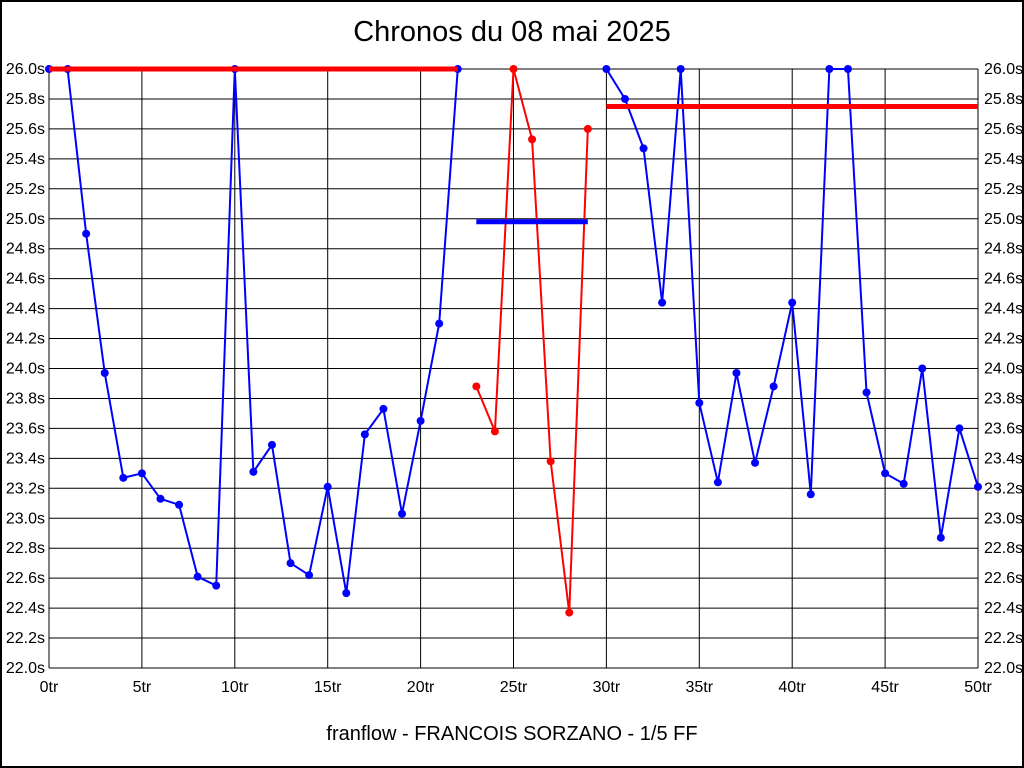  I want to click on y-tick-label-right: 23.2s, so click(1003, 488).